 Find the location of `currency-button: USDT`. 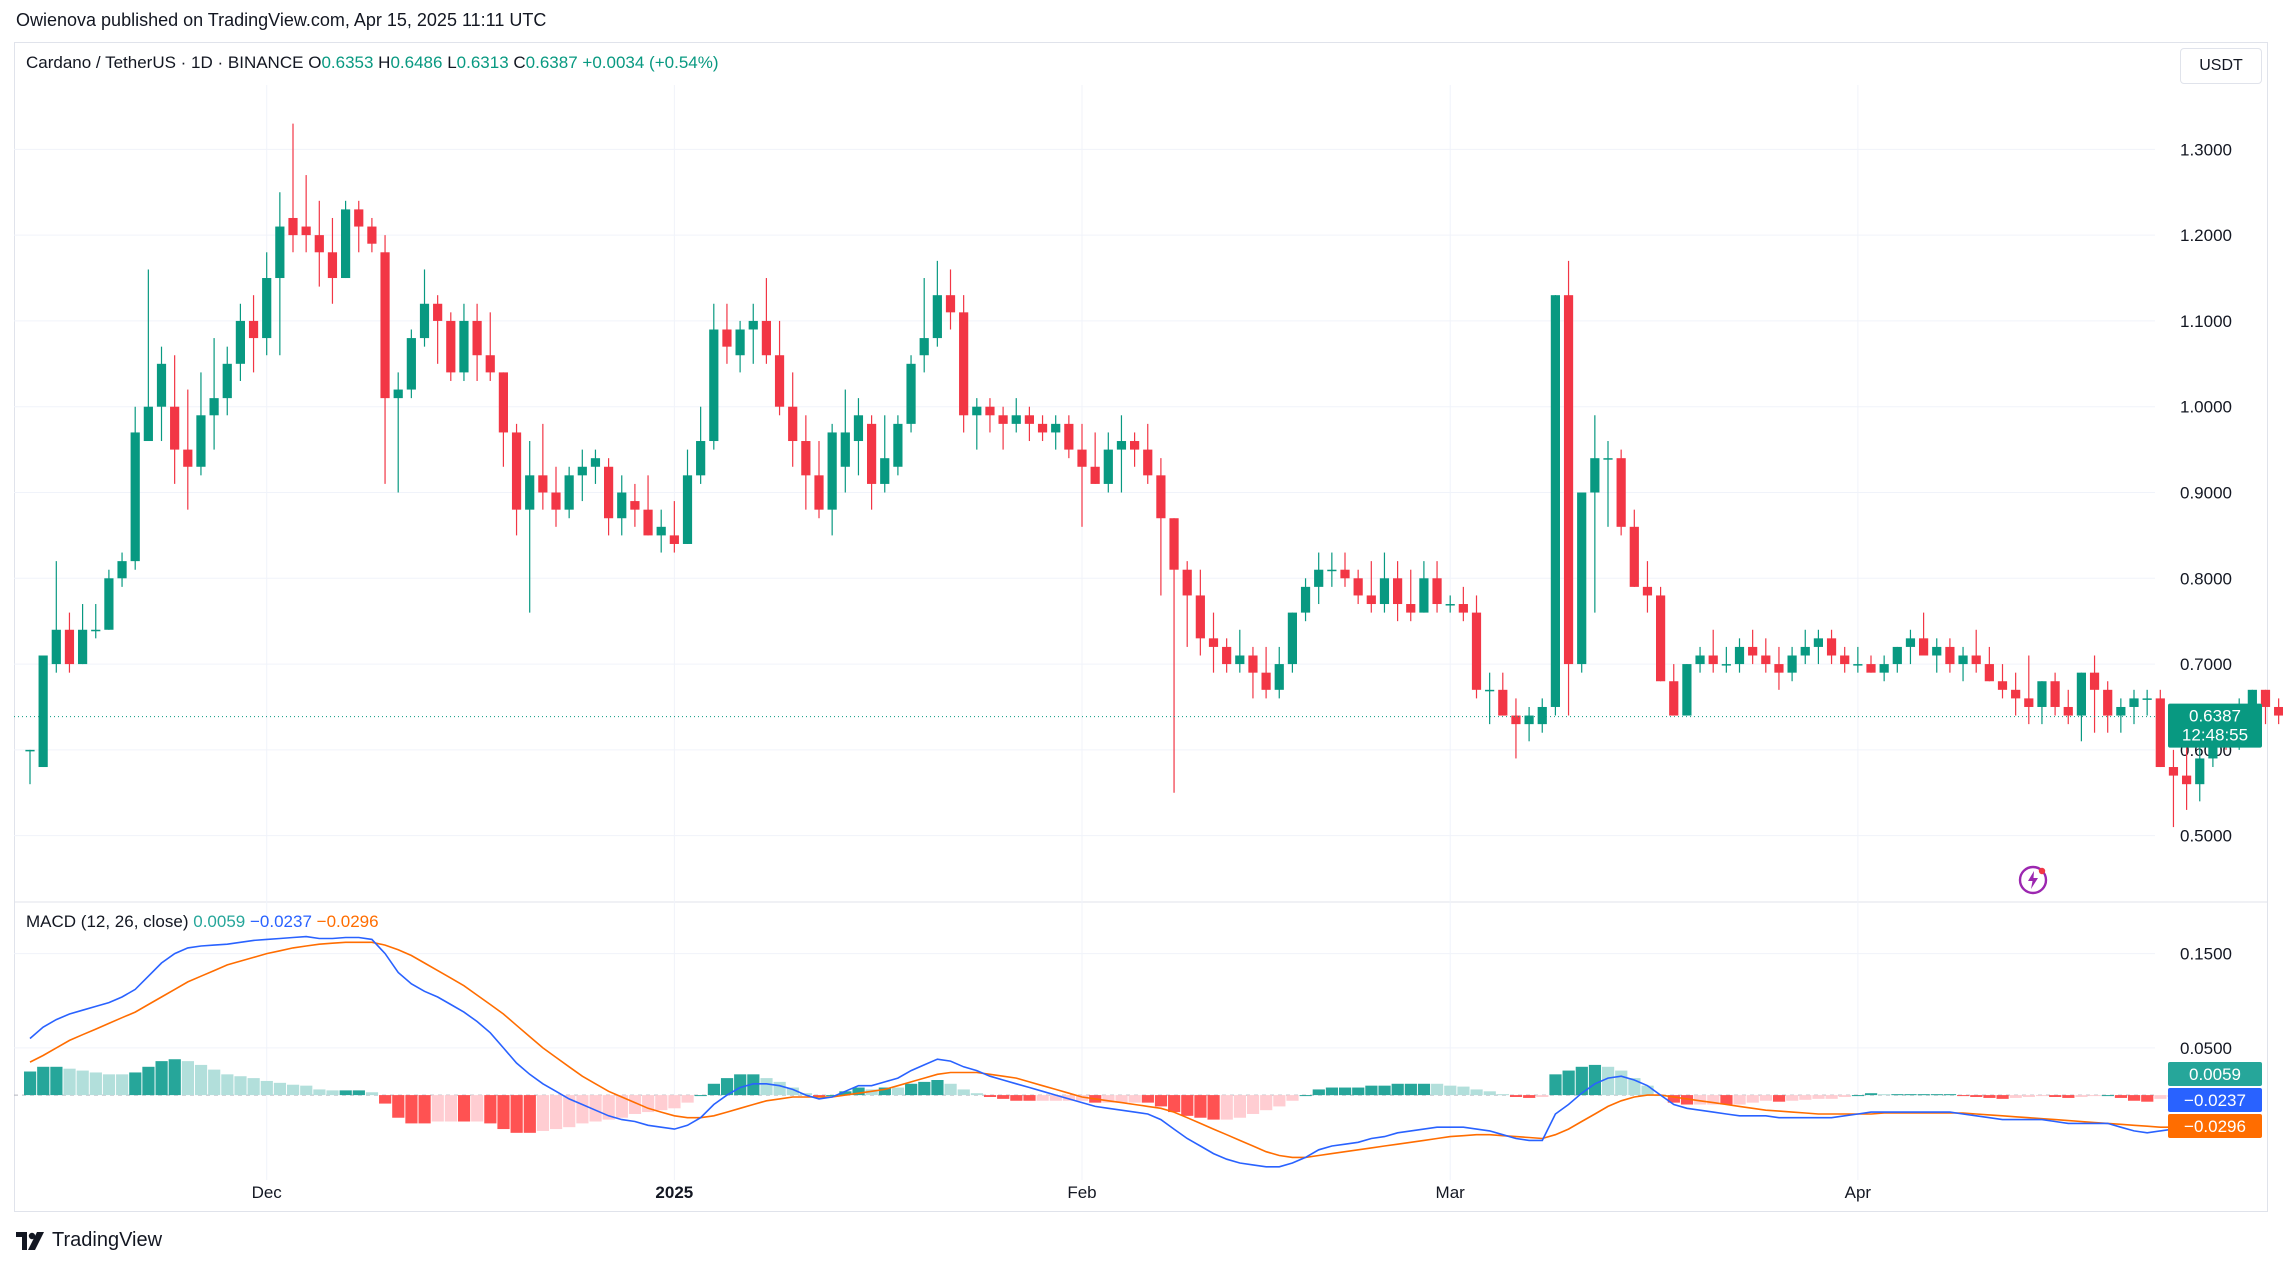

currency-button: USDT is located at coordinates (2221, 66).